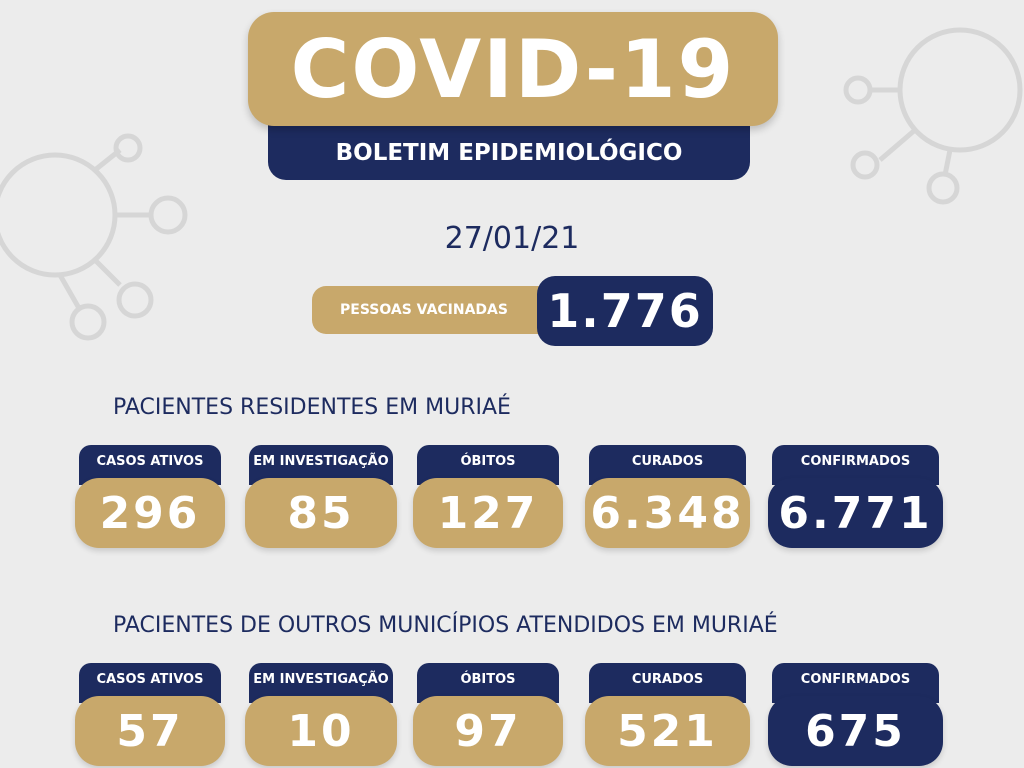 The image size is (1024, 768). What do you see at coordinates (667, 513) in the screenshot?
I see `card-value: 6.348` at bounding box center [667, 513].